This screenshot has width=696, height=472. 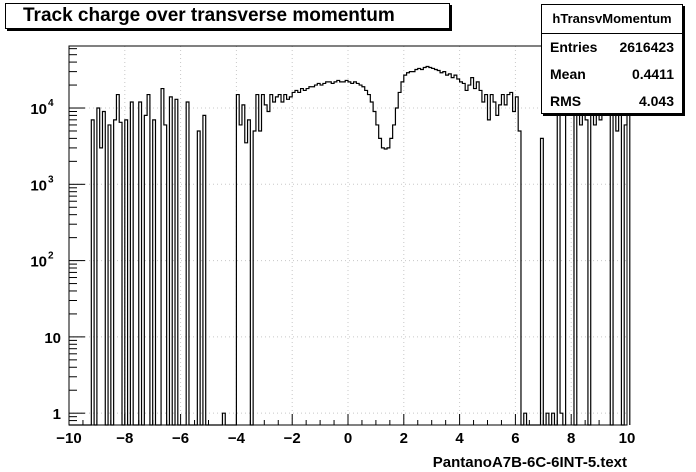 What do you see at coordinates (237, 438) in the screenshot?
I see `x-tick-label: −4` at bounding box center [237, 438].